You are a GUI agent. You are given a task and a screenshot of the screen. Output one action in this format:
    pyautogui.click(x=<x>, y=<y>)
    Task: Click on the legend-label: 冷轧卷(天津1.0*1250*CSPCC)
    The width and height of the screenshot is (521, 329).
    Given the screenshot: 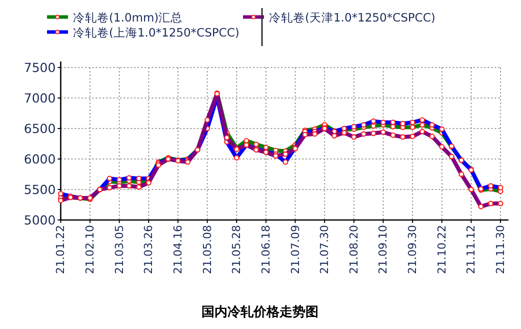 What is the action you would take?
    pyautogui.click(x=352, y=17)
    